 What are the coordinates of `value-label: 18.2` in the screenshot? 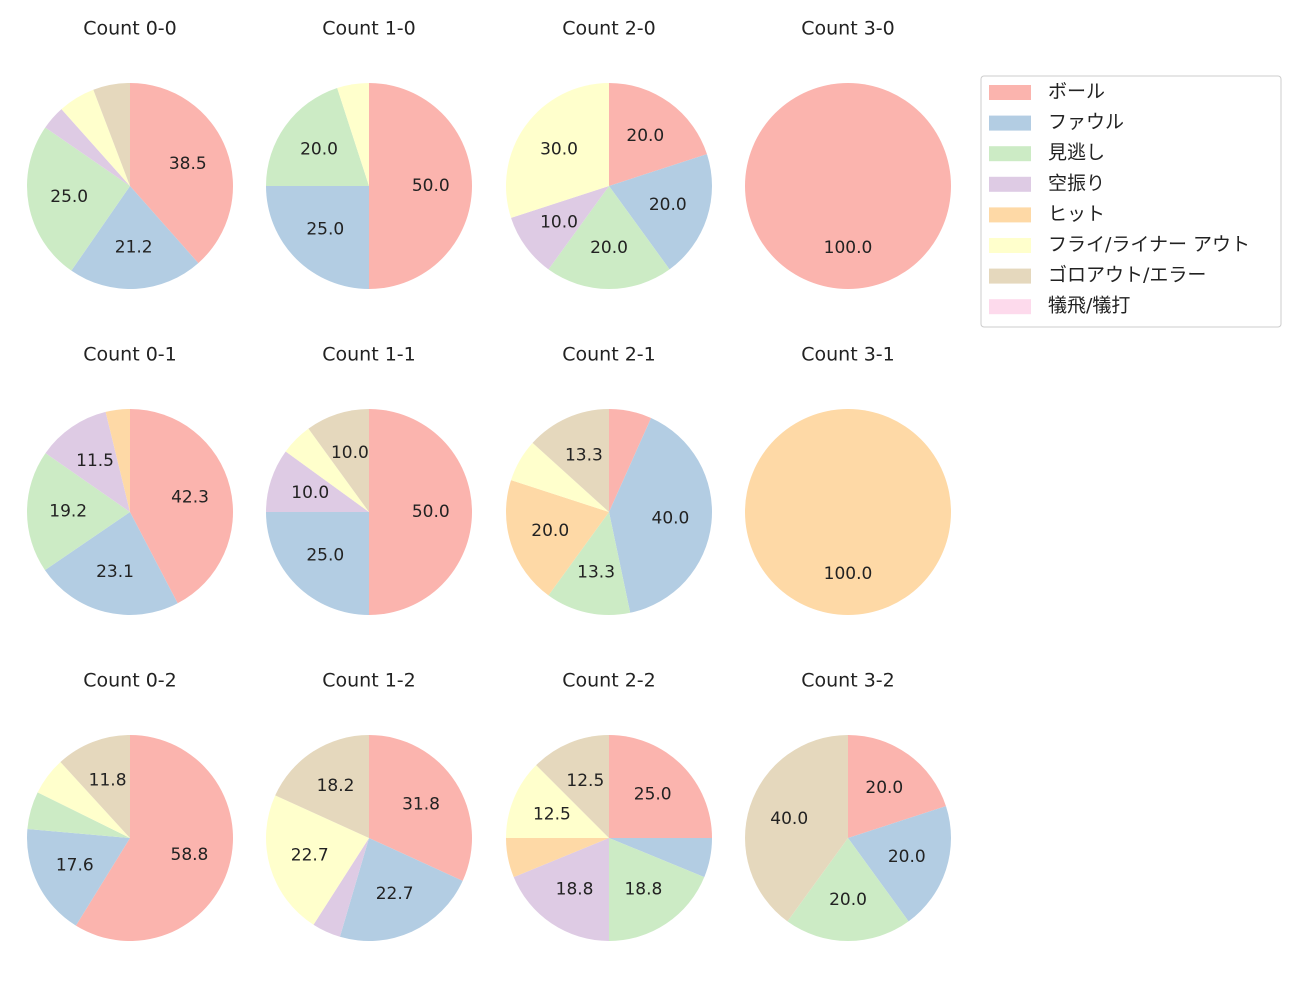 It's located at (336, 786).